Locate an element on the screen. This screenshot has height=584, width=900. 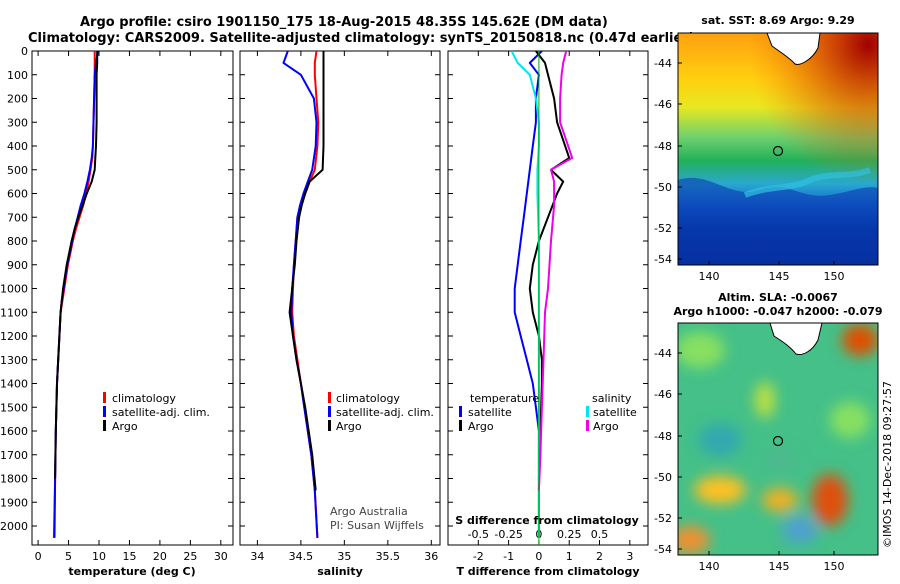
depth-tick-label: 500 is located at coordinates (17, 170).